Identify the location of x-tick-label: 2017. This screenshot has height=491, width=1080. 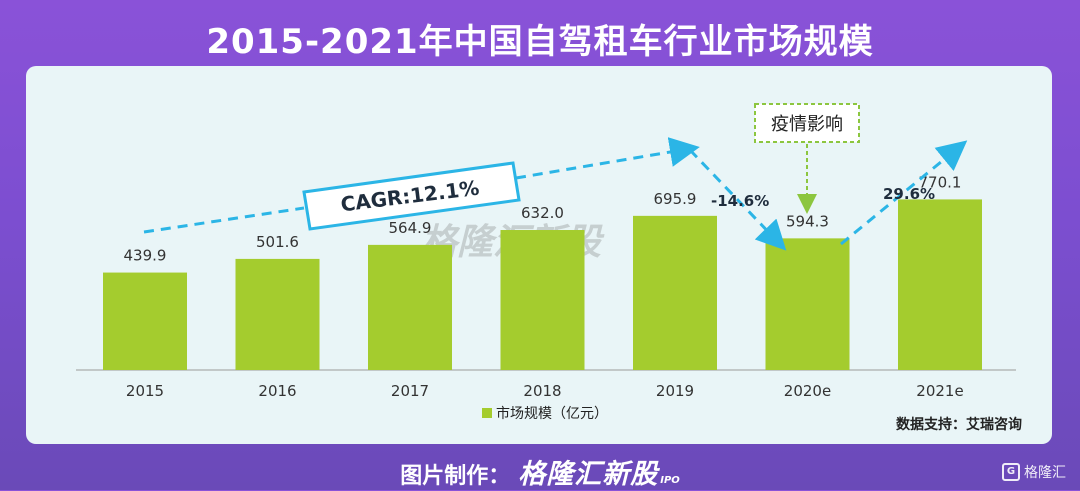
(410, 391).